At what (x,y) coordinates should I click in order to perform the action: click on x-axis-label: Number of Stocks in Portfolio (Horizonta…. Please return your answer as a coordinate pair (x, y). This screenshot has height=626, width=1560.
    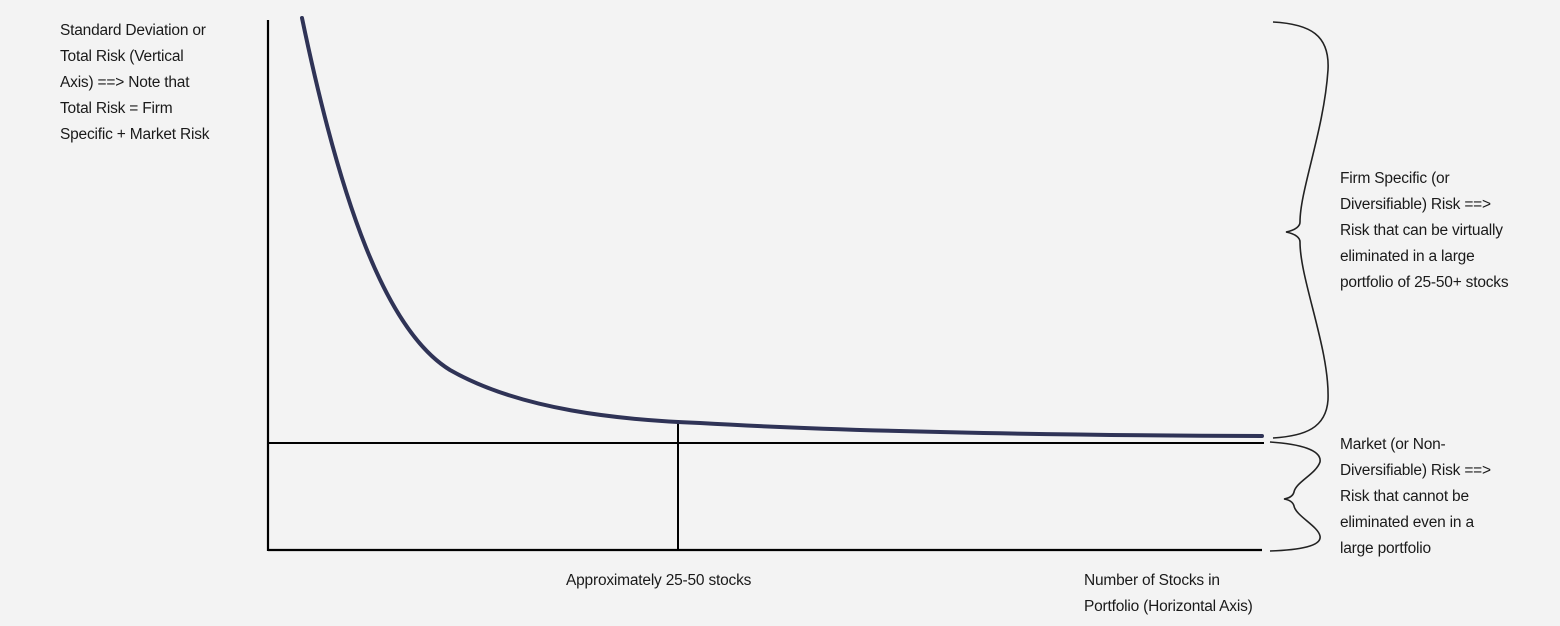
    Looking at the image, I should click on (1168, 594).